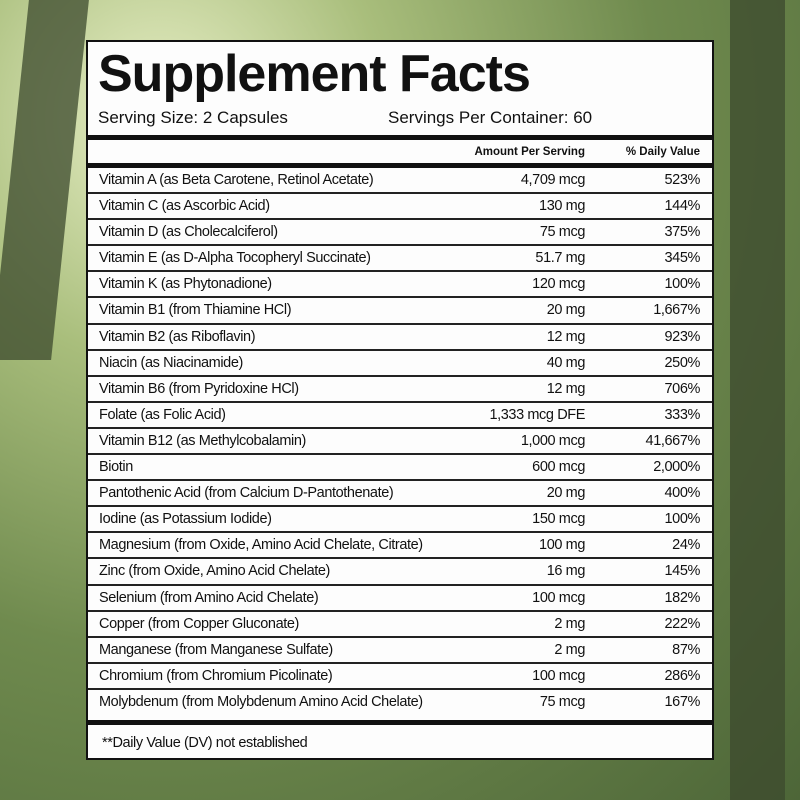 The image size is (800, 800). Describe the element at coordinates (682, 414) in the screenshot. I see `daily-value: 333%` at that location.